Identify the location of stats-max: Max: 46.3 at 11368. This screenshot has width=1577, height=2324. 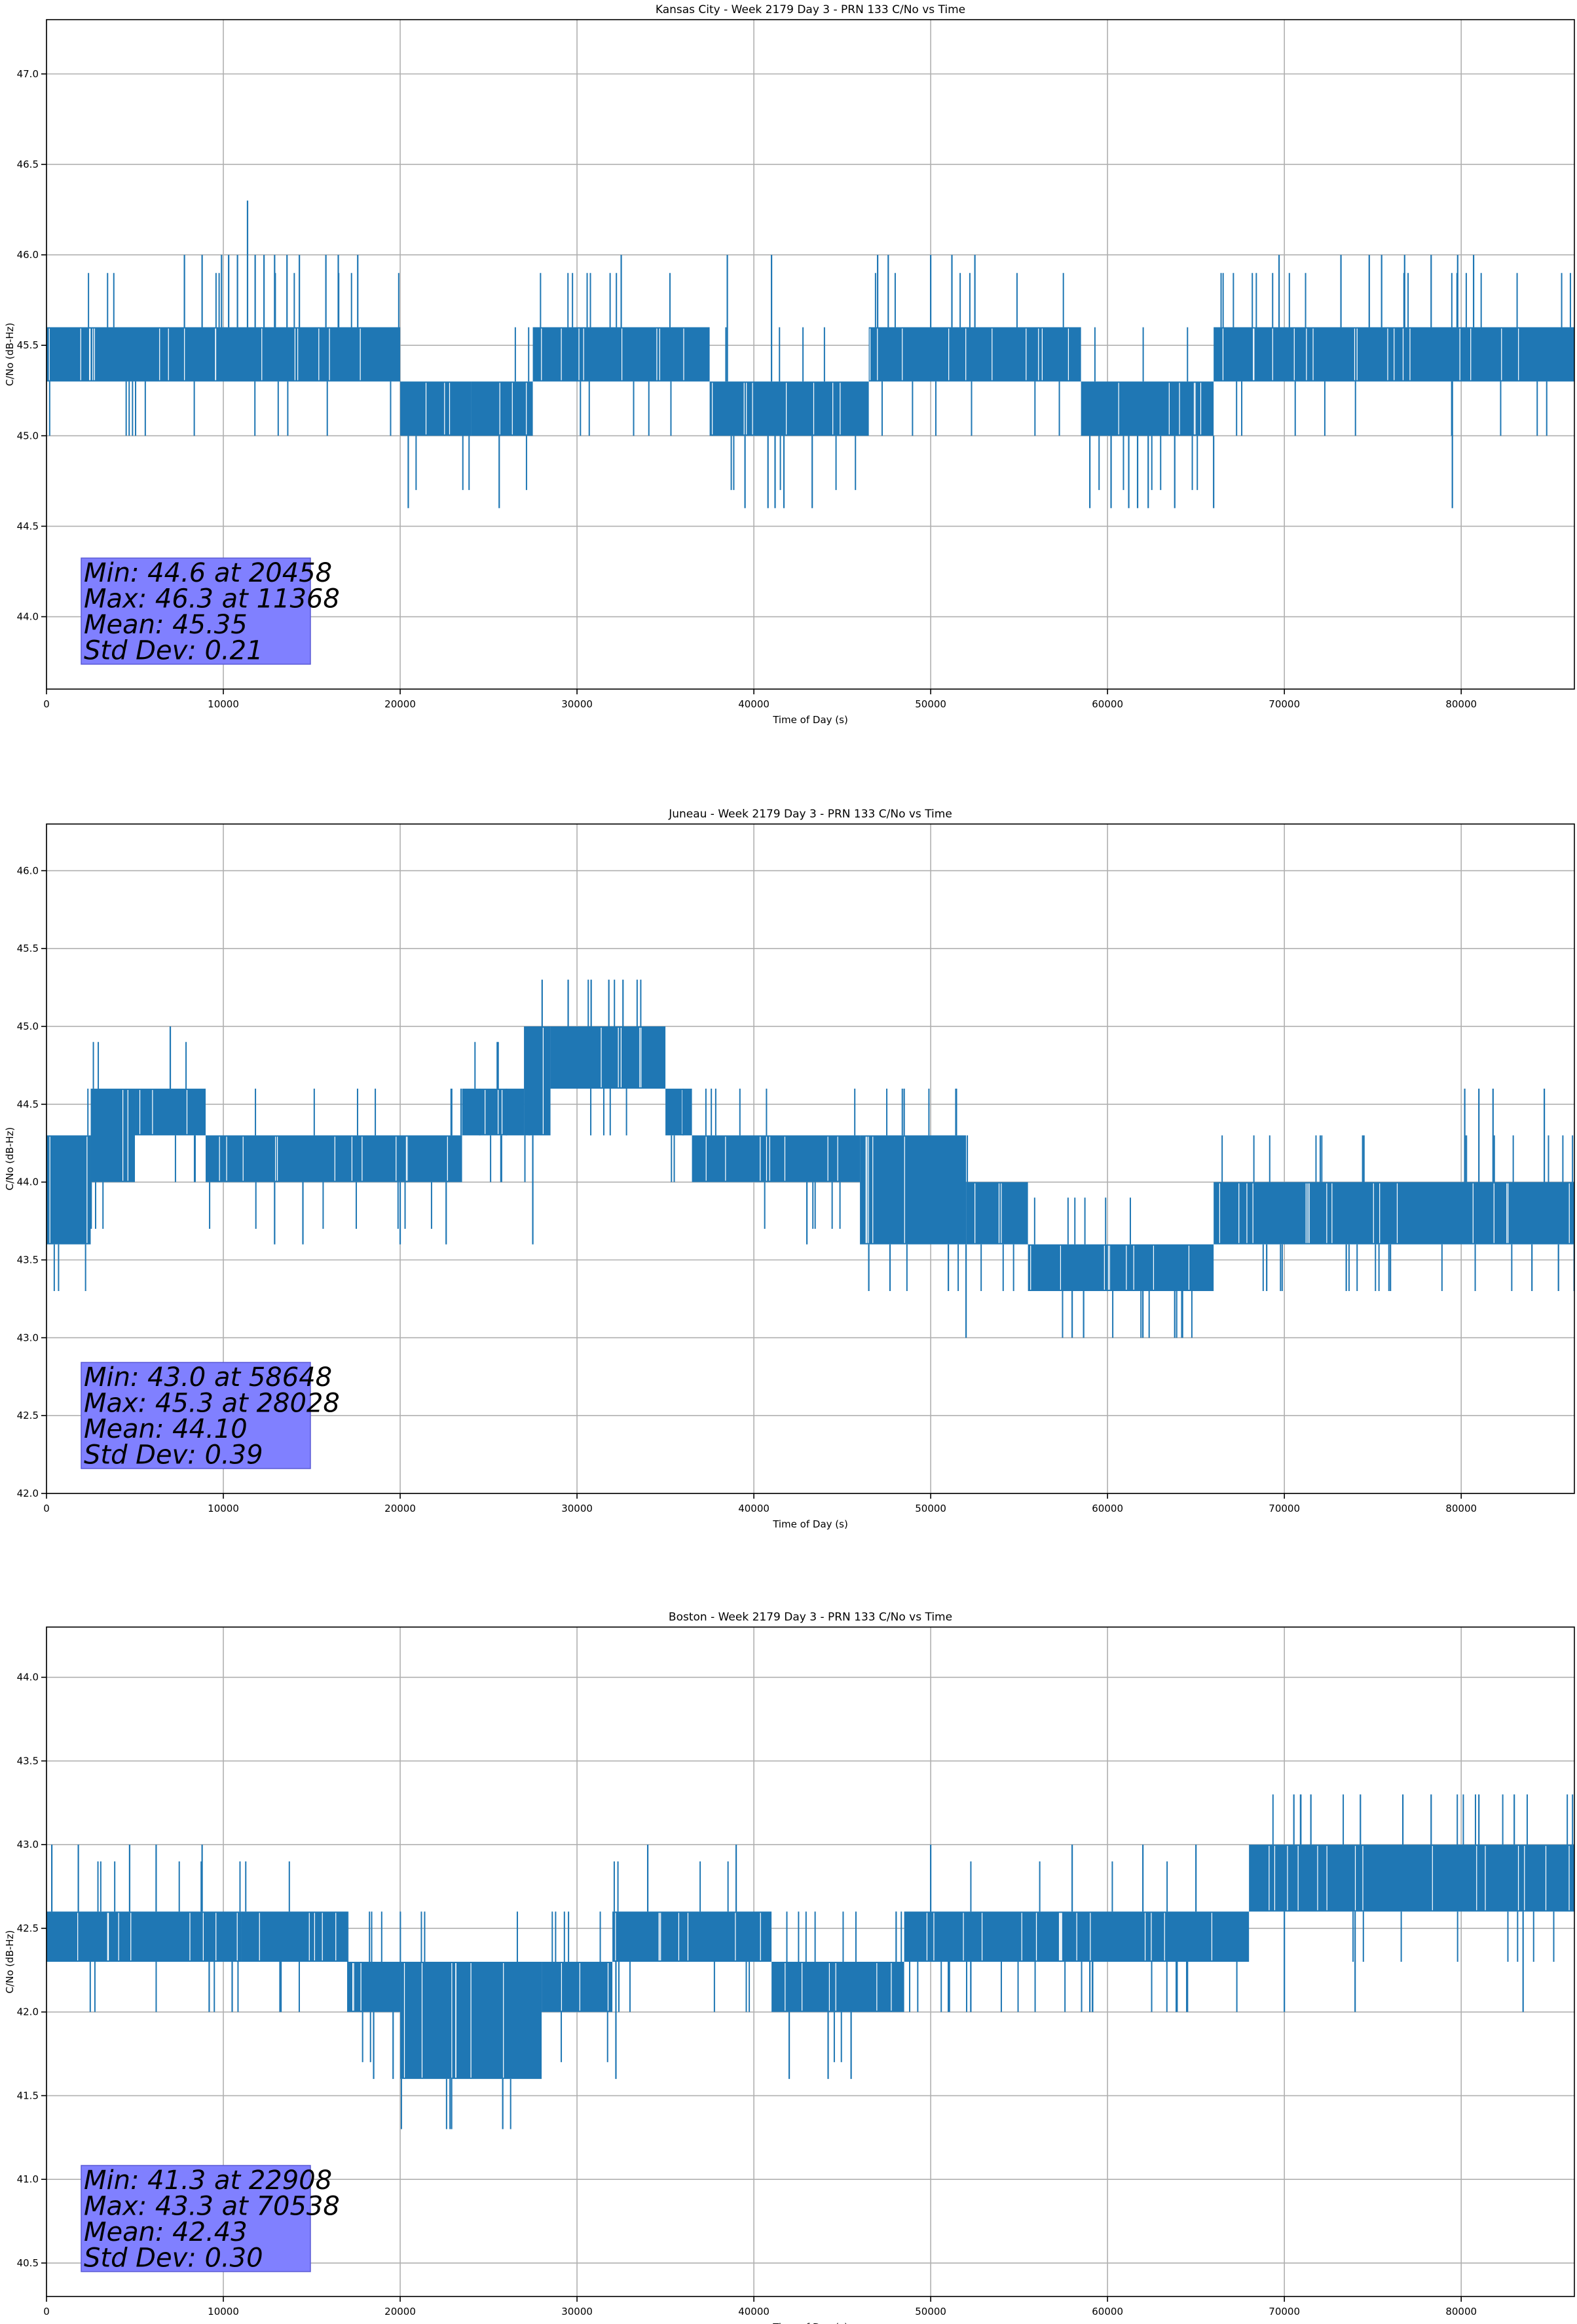
(212, 599).